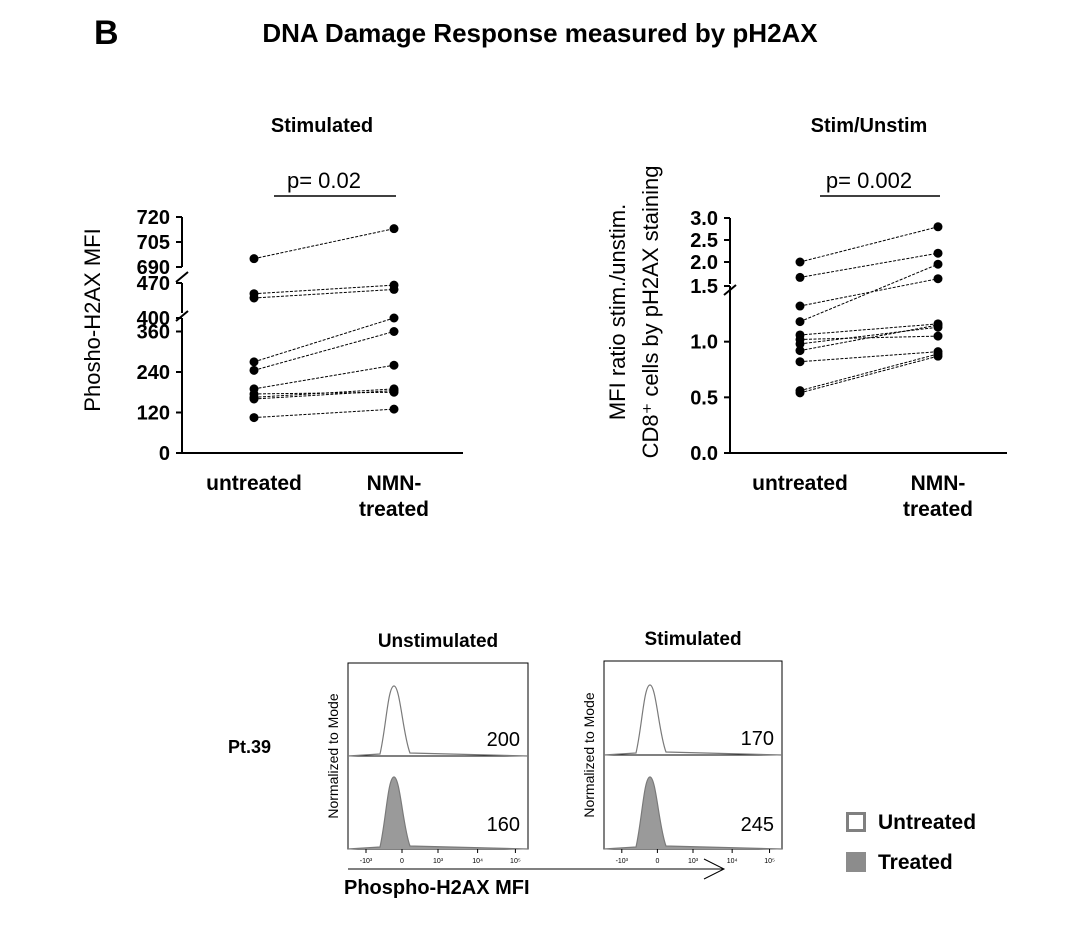  Describe the element at coordinates (153, 373) in the screenshot. I see `y-tick-label: 240` at that location.